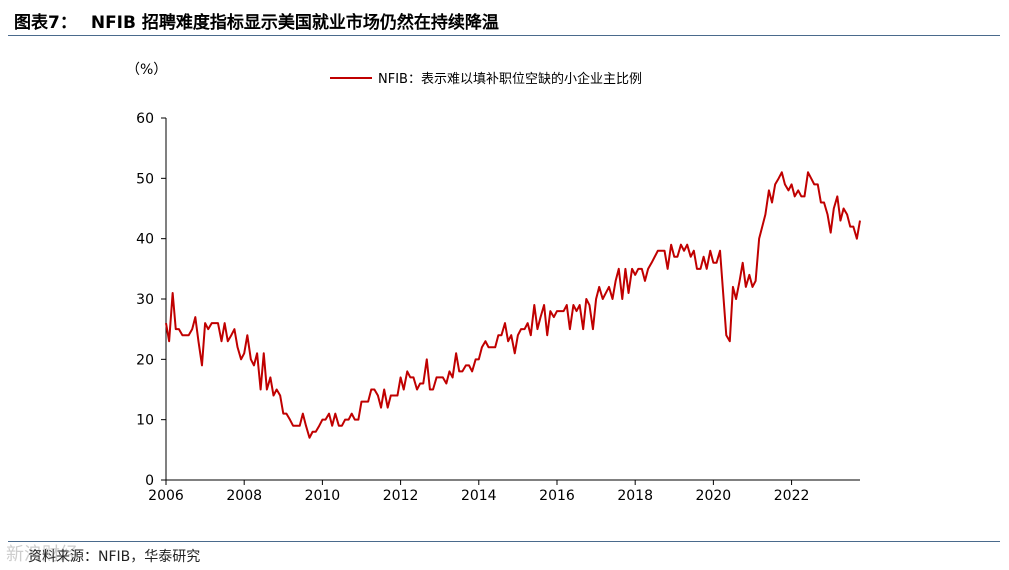 The width and height of the screenshot is (1009, 570). What do you see at coordinates (114, 557) in the screenshot?
I see `source-note: 资料来源：NFIB，华泰研究` at bounding box center [114, 557].